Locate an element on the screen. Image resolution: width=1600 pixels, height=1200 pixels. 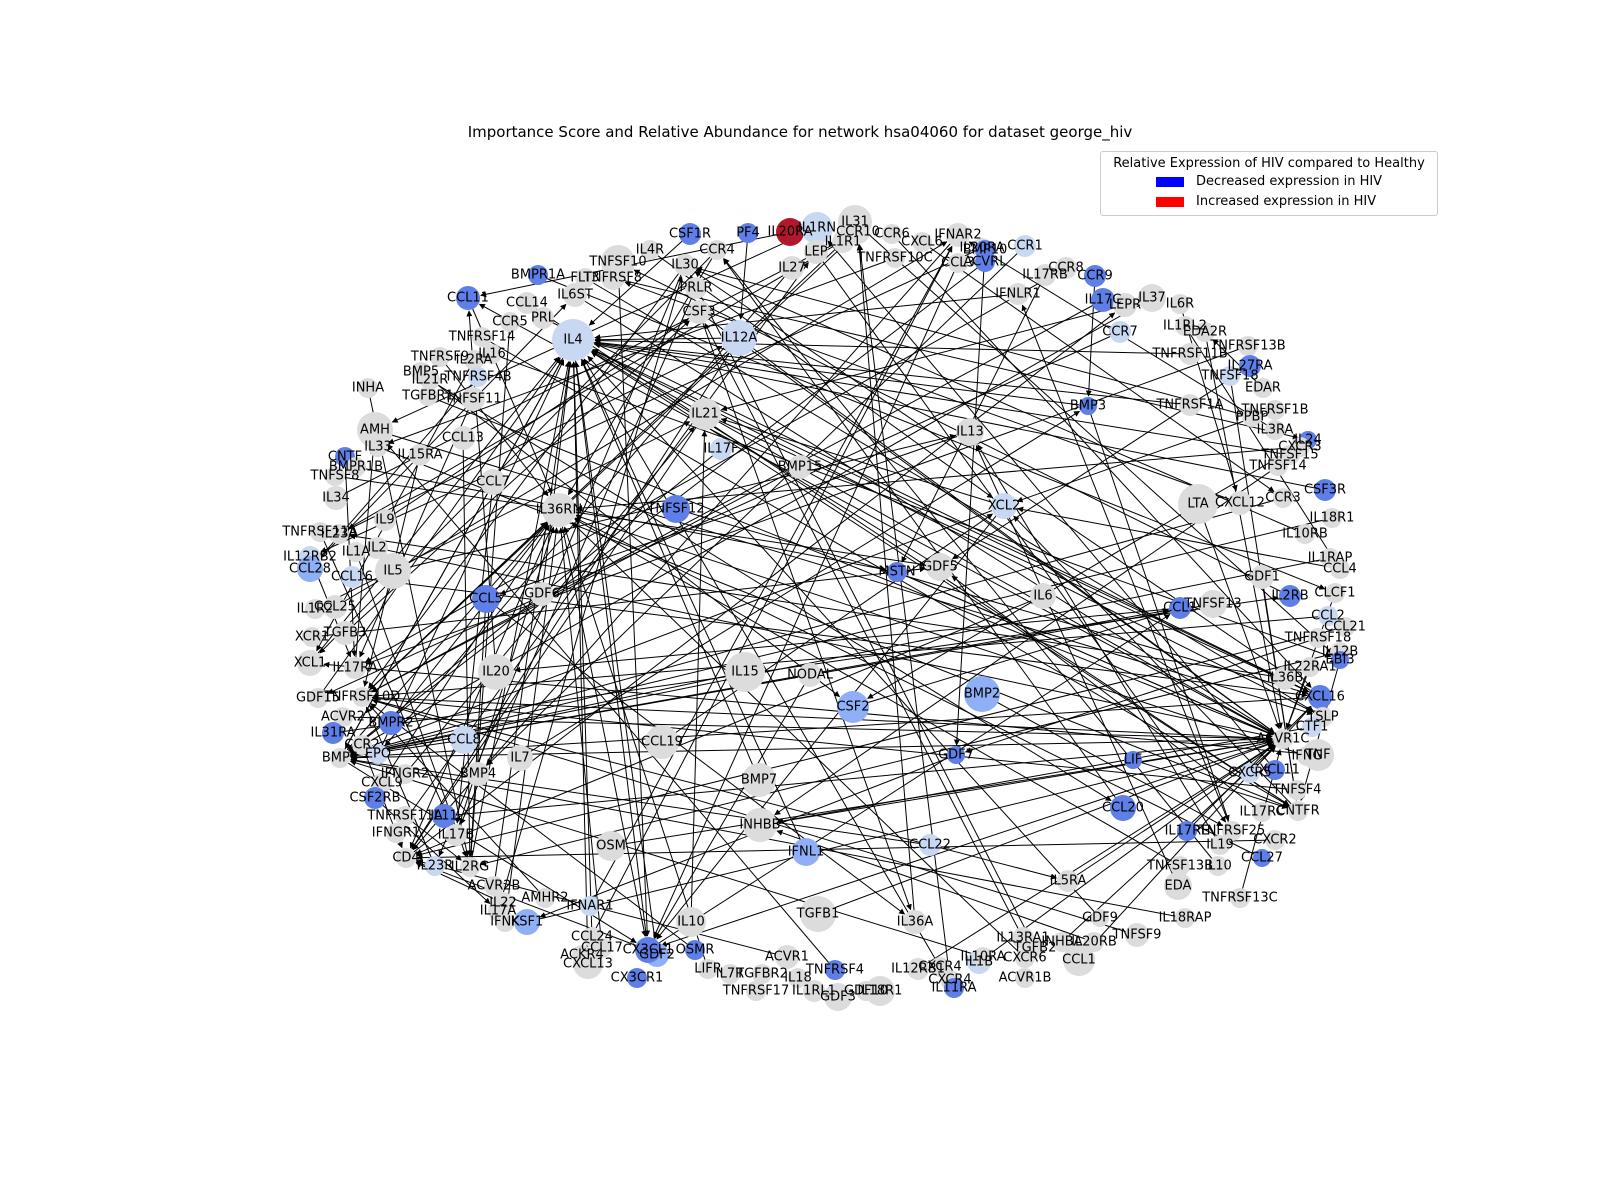
node-il36b is located at coordinates (1285, 678).